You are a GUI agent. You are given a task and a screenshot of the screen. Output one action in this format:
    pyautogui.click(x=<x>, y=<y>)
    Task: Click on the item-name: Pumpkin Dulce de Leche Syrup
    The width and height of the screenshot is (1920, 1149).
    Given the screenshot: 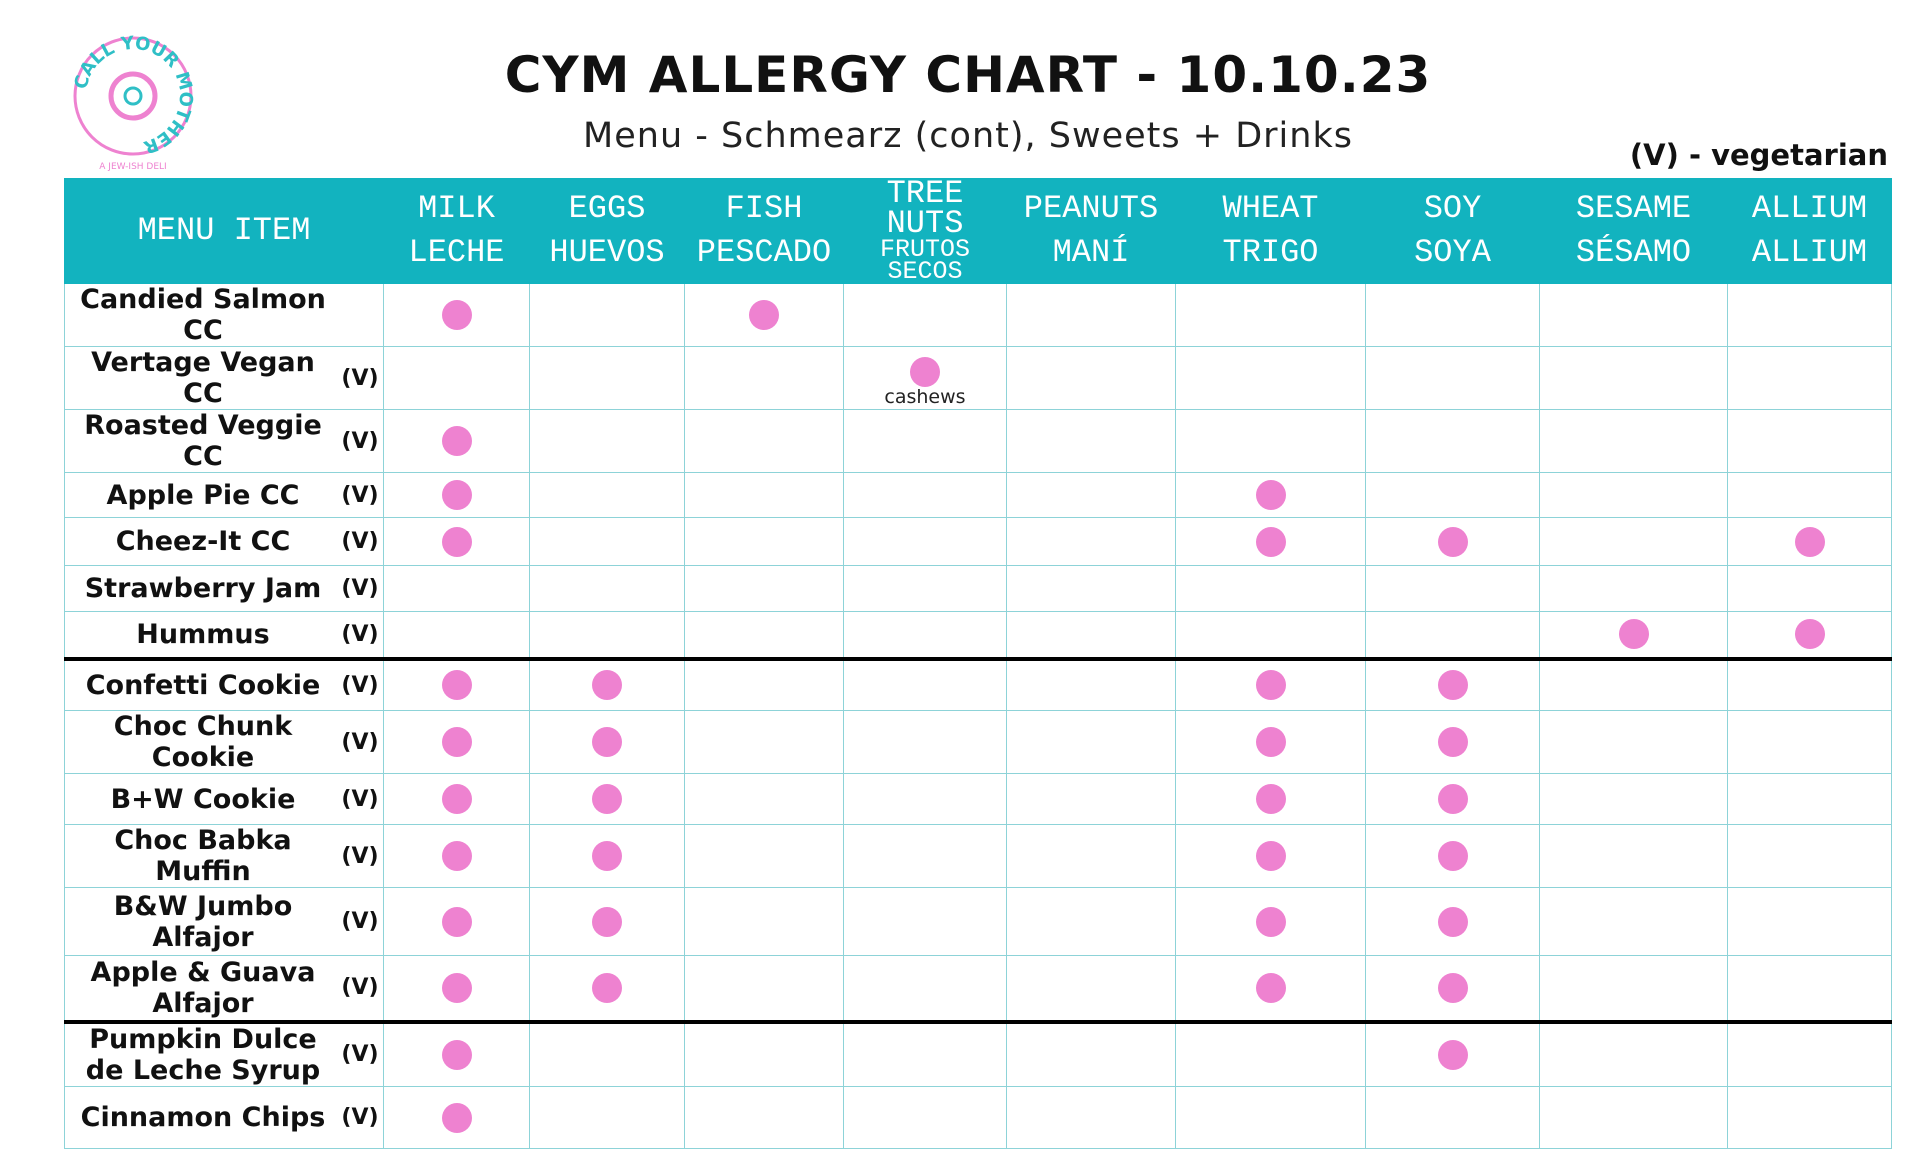 What is the action you would take?
    pyautogui.click(x=203, y=1054)
    